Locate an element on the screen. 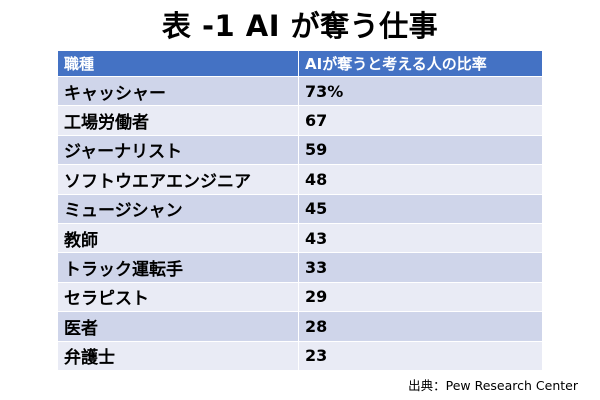  table-row: 弁護士 23 is located at coordinates (300, 356).